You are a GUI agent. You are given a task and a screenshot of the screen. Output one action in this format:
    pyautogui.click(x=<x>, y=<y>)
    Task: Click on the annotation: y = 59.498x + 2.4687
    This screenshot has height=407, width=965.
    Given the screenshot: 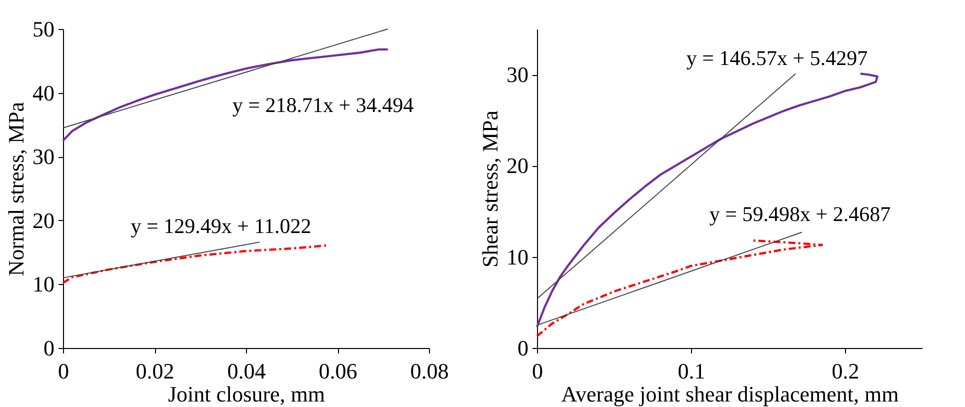 What is the action you would take?
    pyautogui.click(x=800, y=214)
    